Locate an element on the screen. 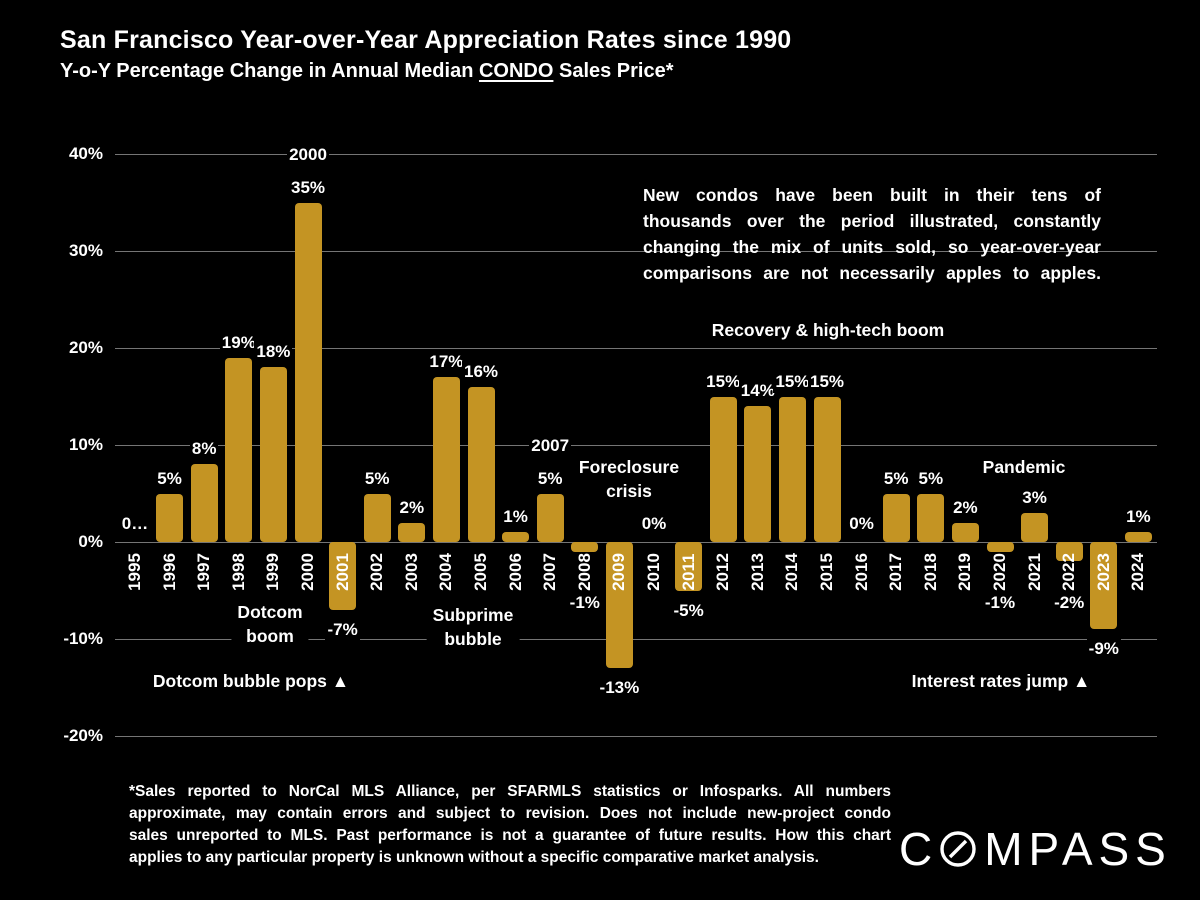  value-label-2001: -7% is located at coordinates (343, 629).